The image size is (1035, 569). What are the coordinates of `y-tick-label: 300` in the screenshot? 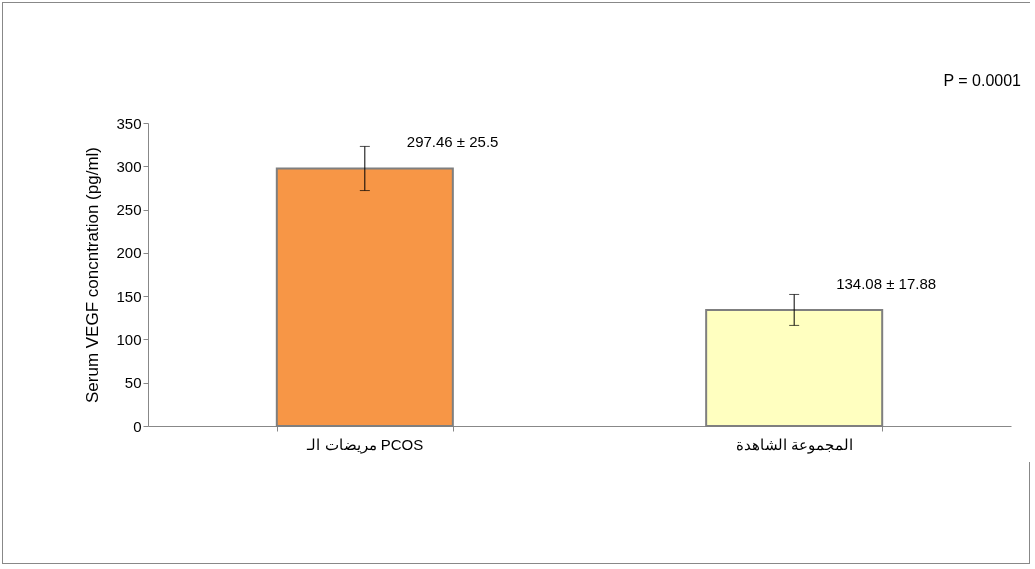 It's located at (129, 166).